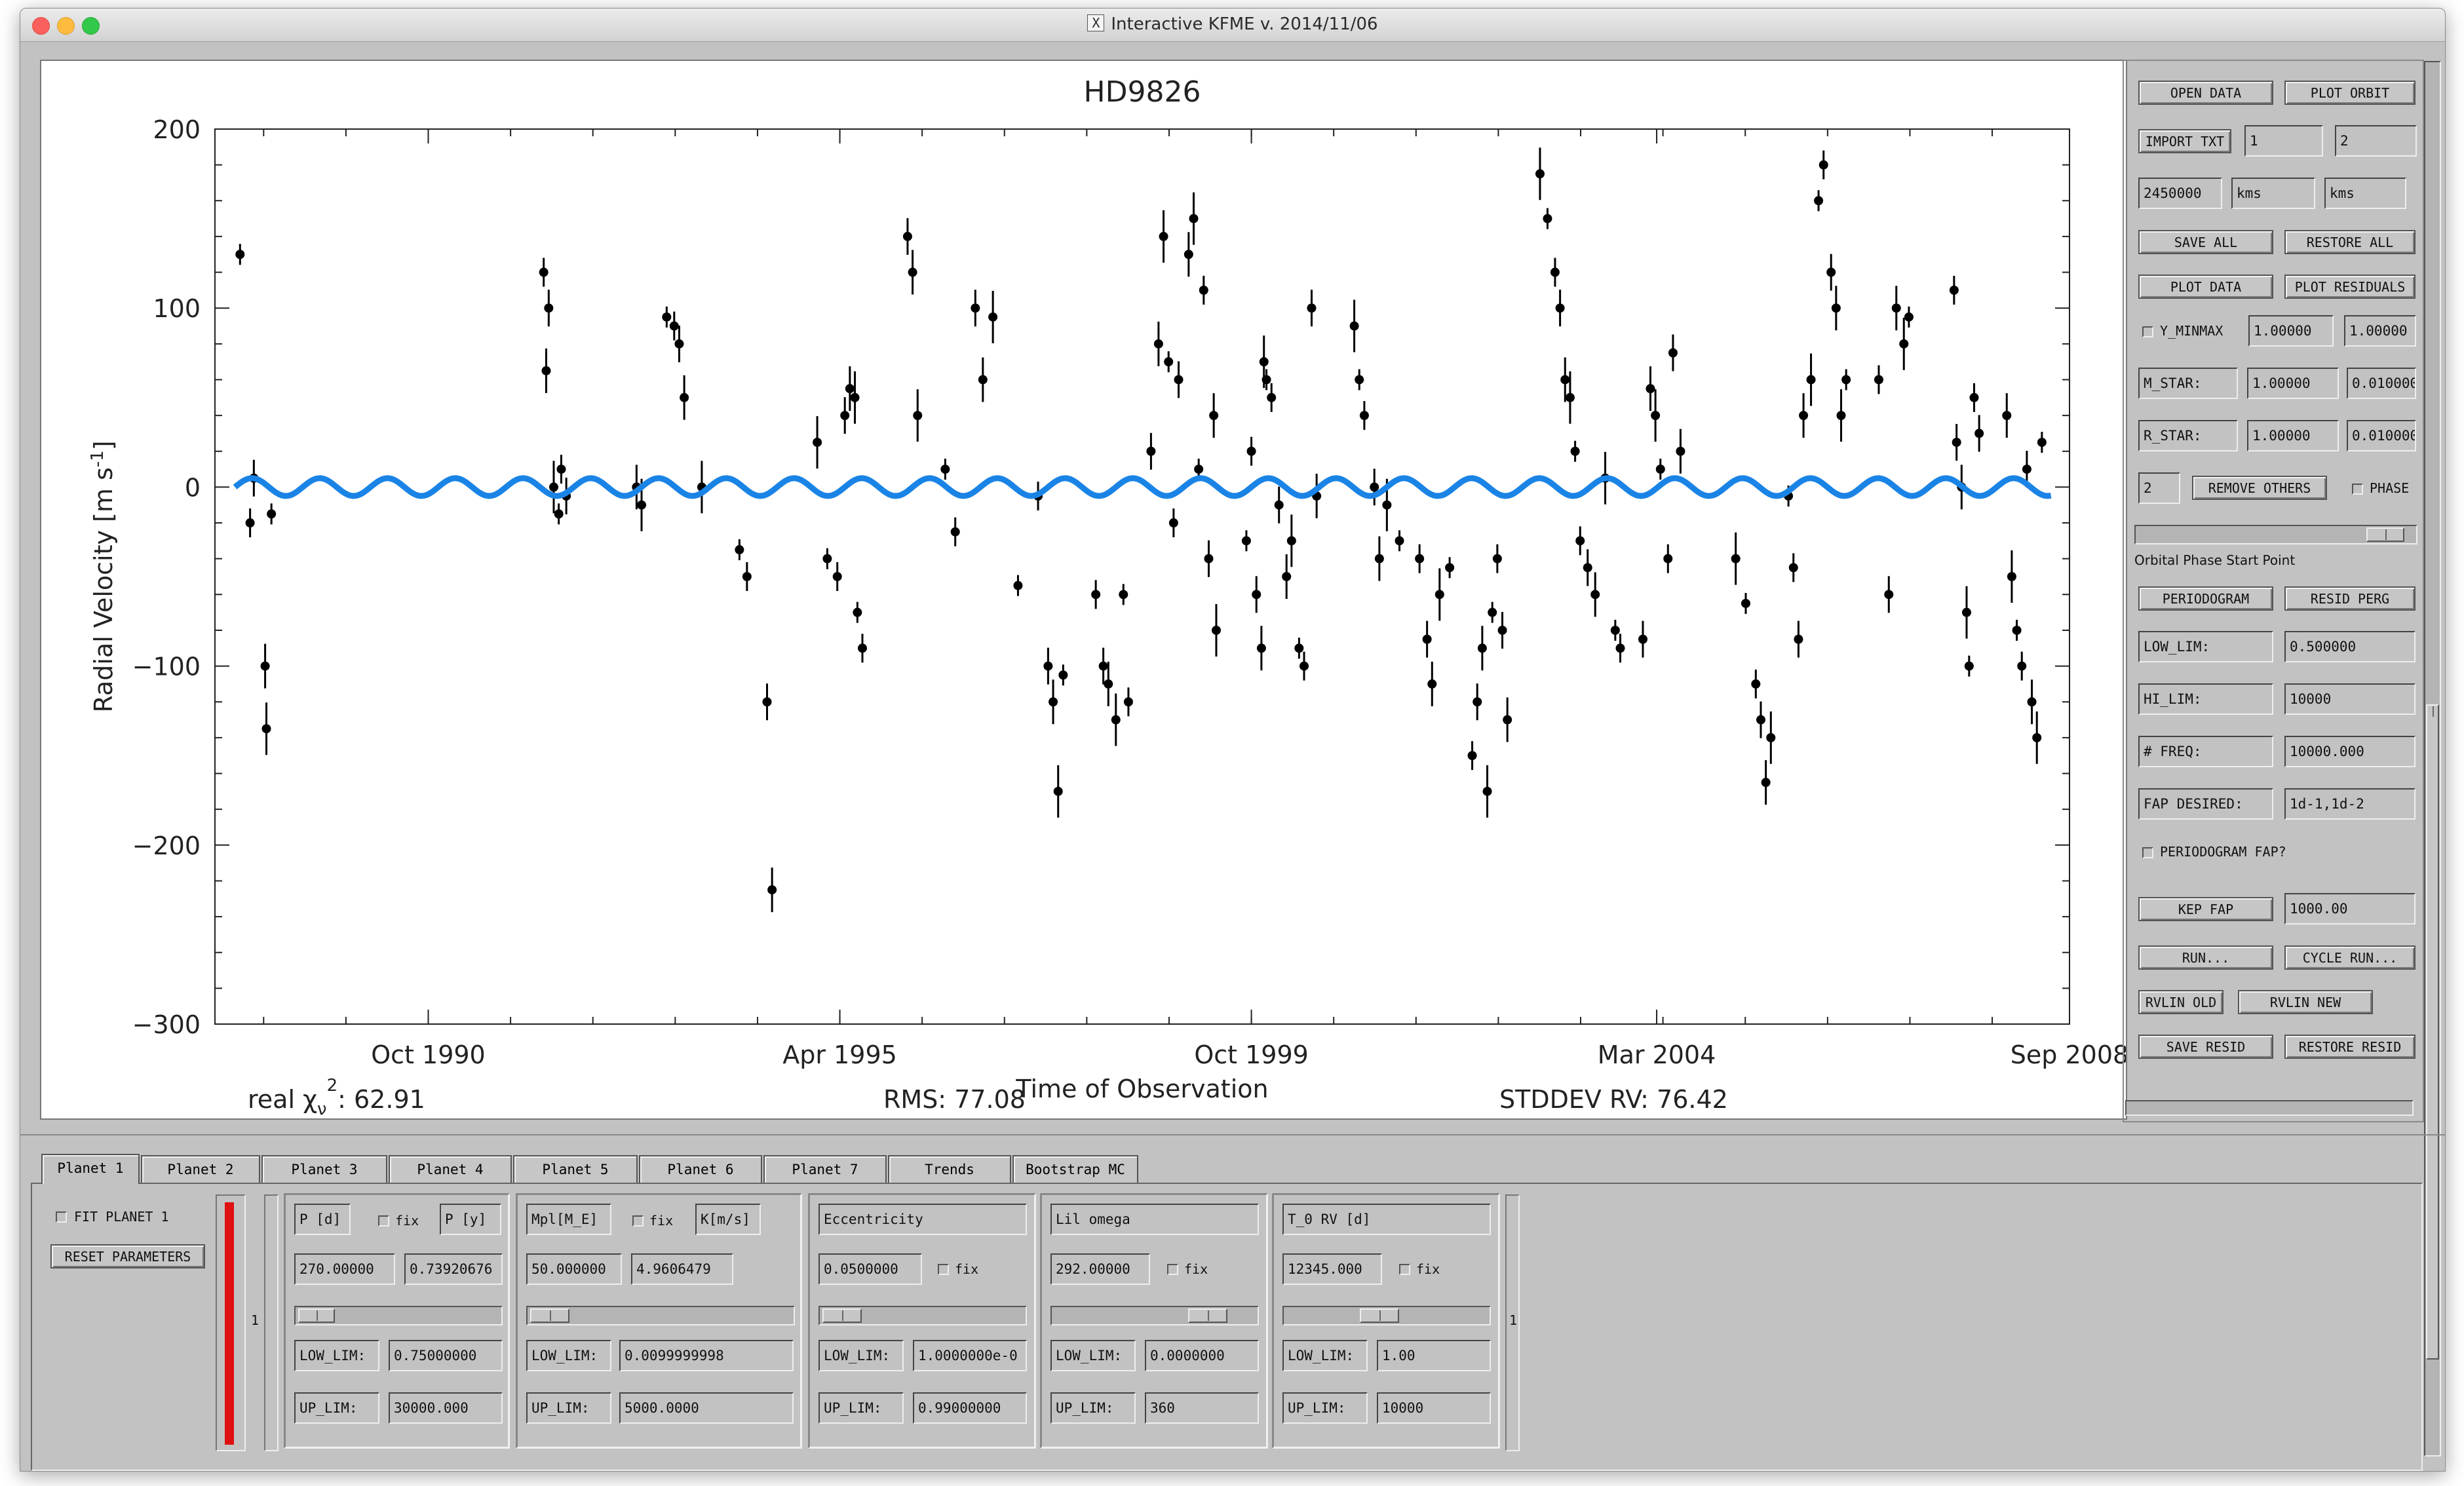 The width and height of the screenshot is (2464, 1486). I want to click on open-data-button: OPEN DATA, so click(2205, 93).